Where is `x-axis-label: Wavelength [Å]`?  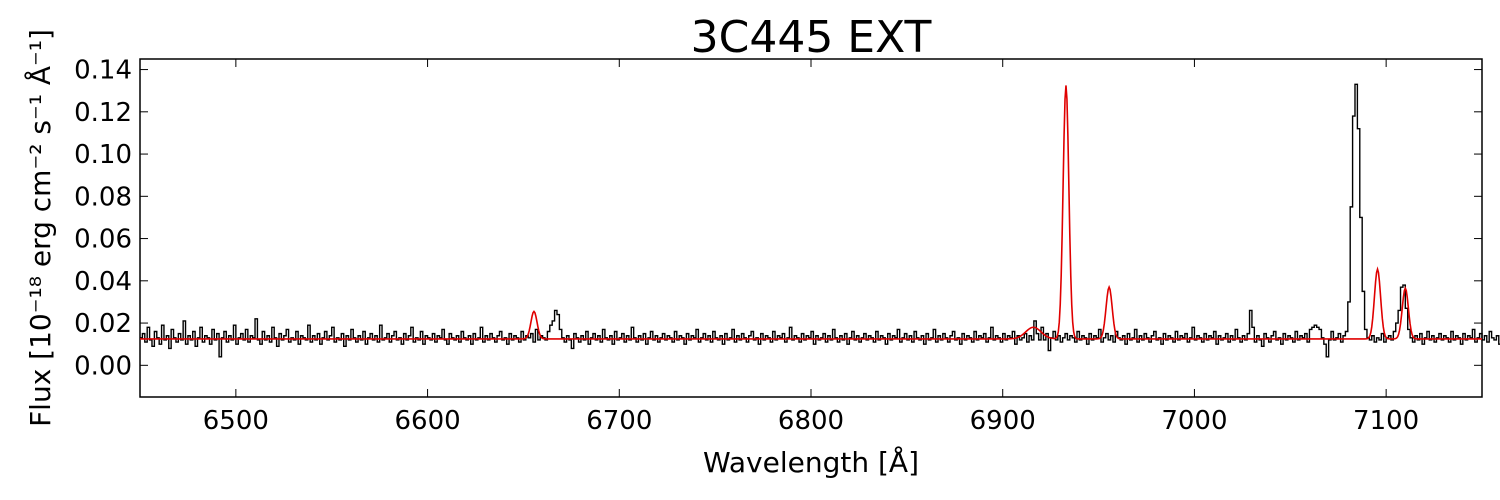 x-axis-label: Wavelength [Å] is located at coordinates (811, 462).